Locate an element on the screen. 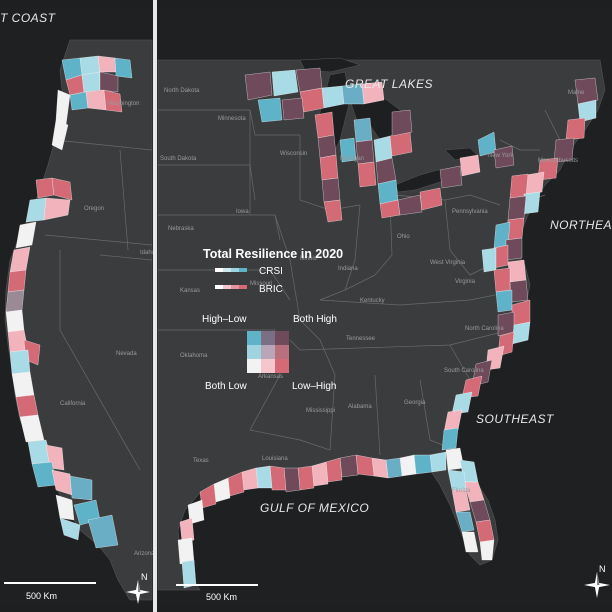 Image resolution: width=612 pixels, height=612 pixels. legend-bivariate-matrix is located at coordinates (268, 352).